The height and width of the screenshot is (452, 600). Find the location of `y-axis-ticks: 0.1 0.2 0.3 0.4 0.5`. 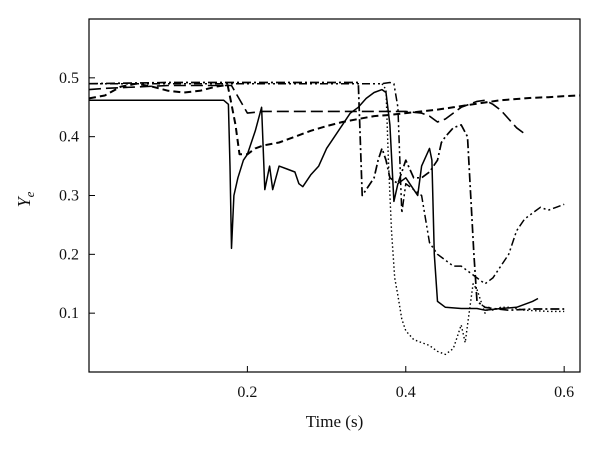

y-axis-ticks: 0.1 0.2 0.3 0.4 0.5 is located at coordinates (77, 196).